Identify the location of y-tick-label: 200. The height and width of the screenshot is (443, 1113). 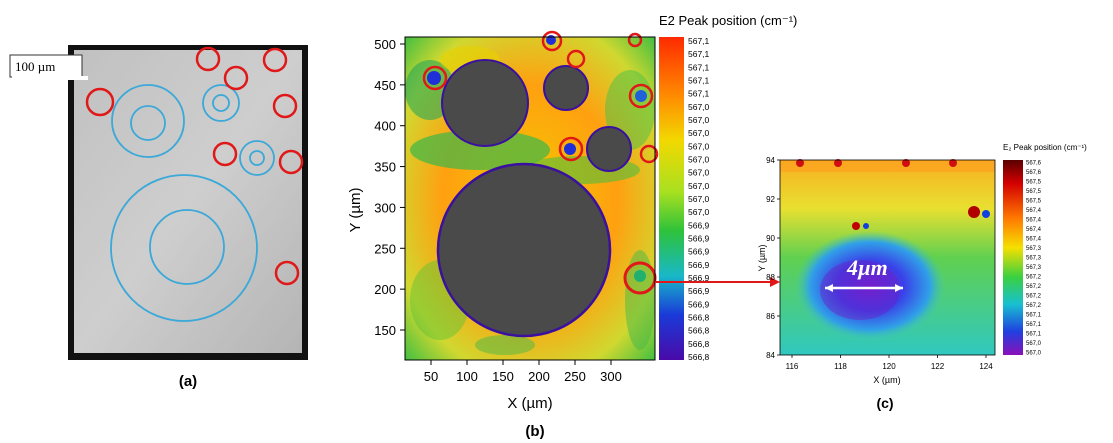
(385, 289).